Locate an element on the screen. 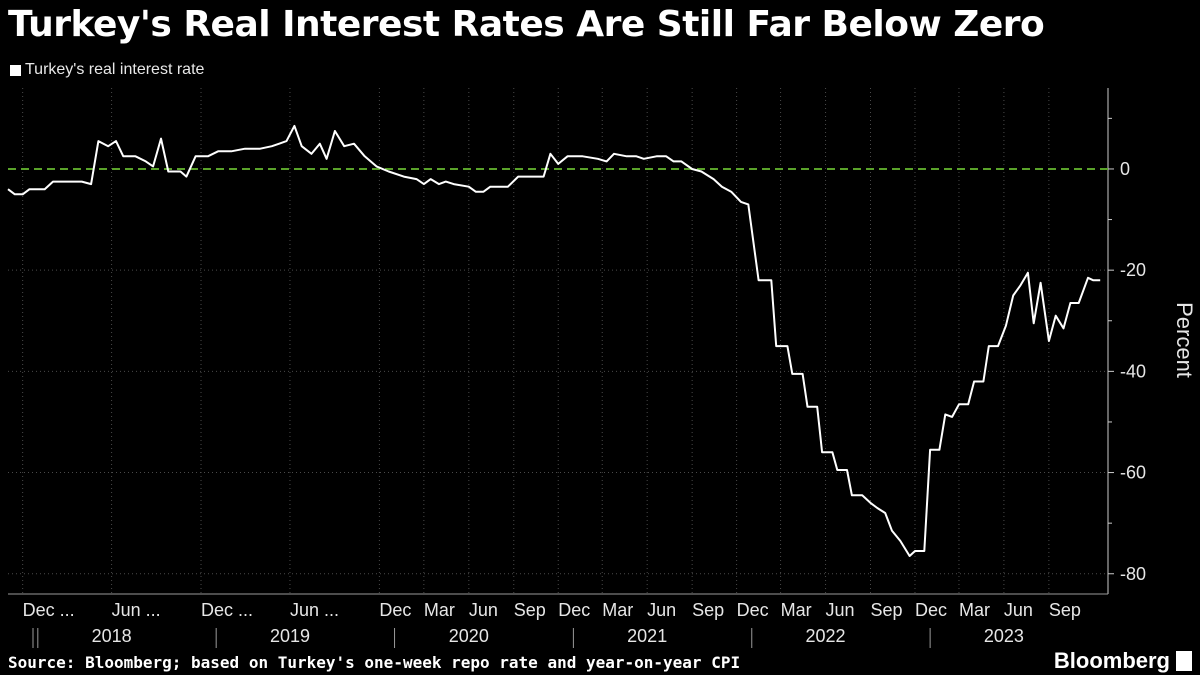 This screenshot has height=675, width=1200. brand: Bloomberg is located at coordinates (1123, 661).